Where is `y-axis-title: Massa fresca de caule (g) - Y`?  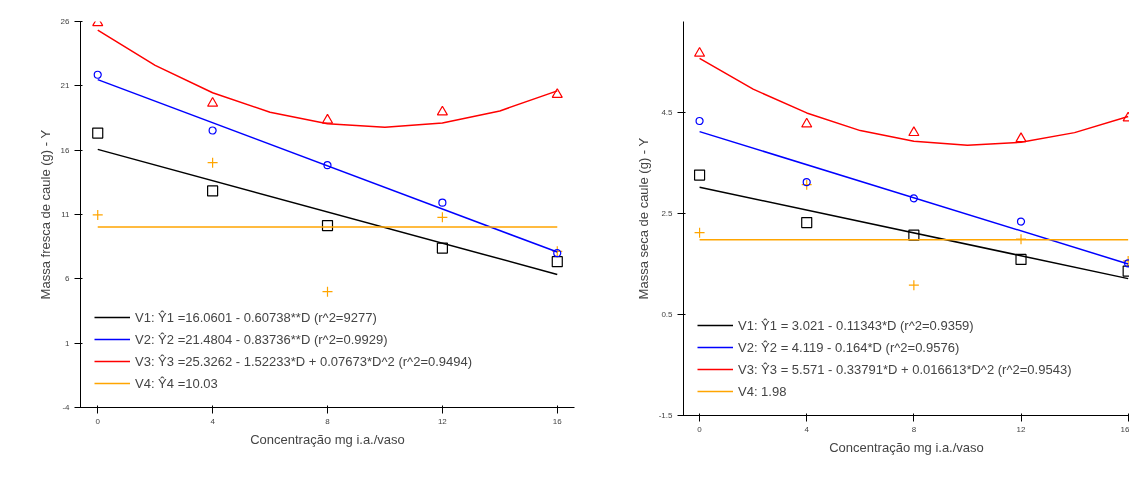
y-axis-title: Massa fresca de caule (g) - Y is located at coordinates (45, 214).